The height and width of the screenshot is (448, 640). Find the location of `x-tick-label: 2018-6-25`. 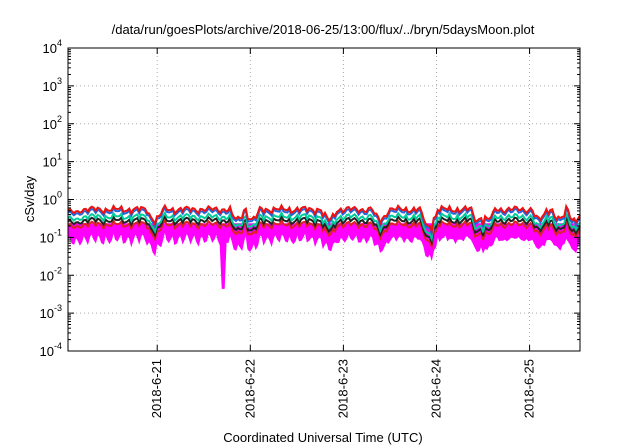

x-tick-label: 2018-6-25 is located at coordinates (529, 388).